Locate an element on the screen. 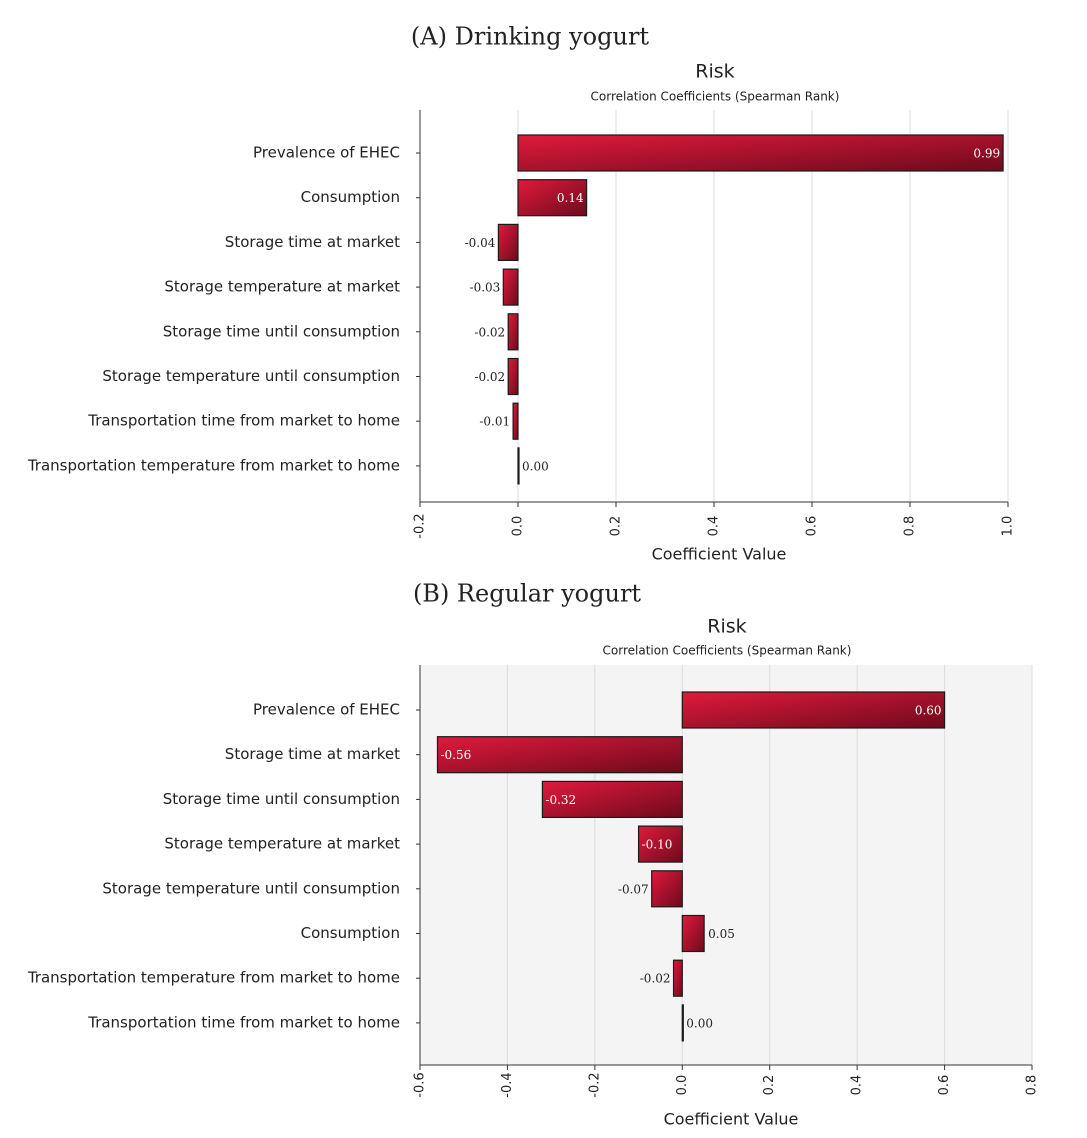 This screenshot has width=1087, height=1138. value-label: -0.04 is located at coordinates (480, 243).